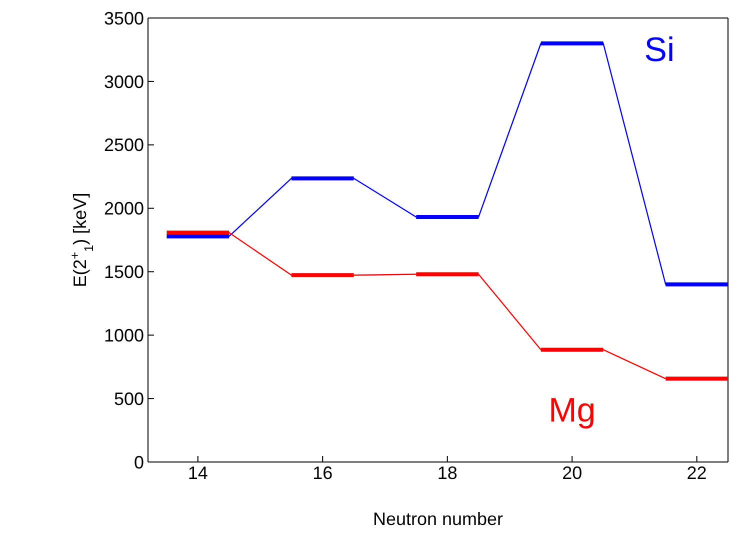 The image size is (739, 539). Describe the element at coordinates (129, 398) in the screenshot. I see `y-tick-label: 500` at that location.